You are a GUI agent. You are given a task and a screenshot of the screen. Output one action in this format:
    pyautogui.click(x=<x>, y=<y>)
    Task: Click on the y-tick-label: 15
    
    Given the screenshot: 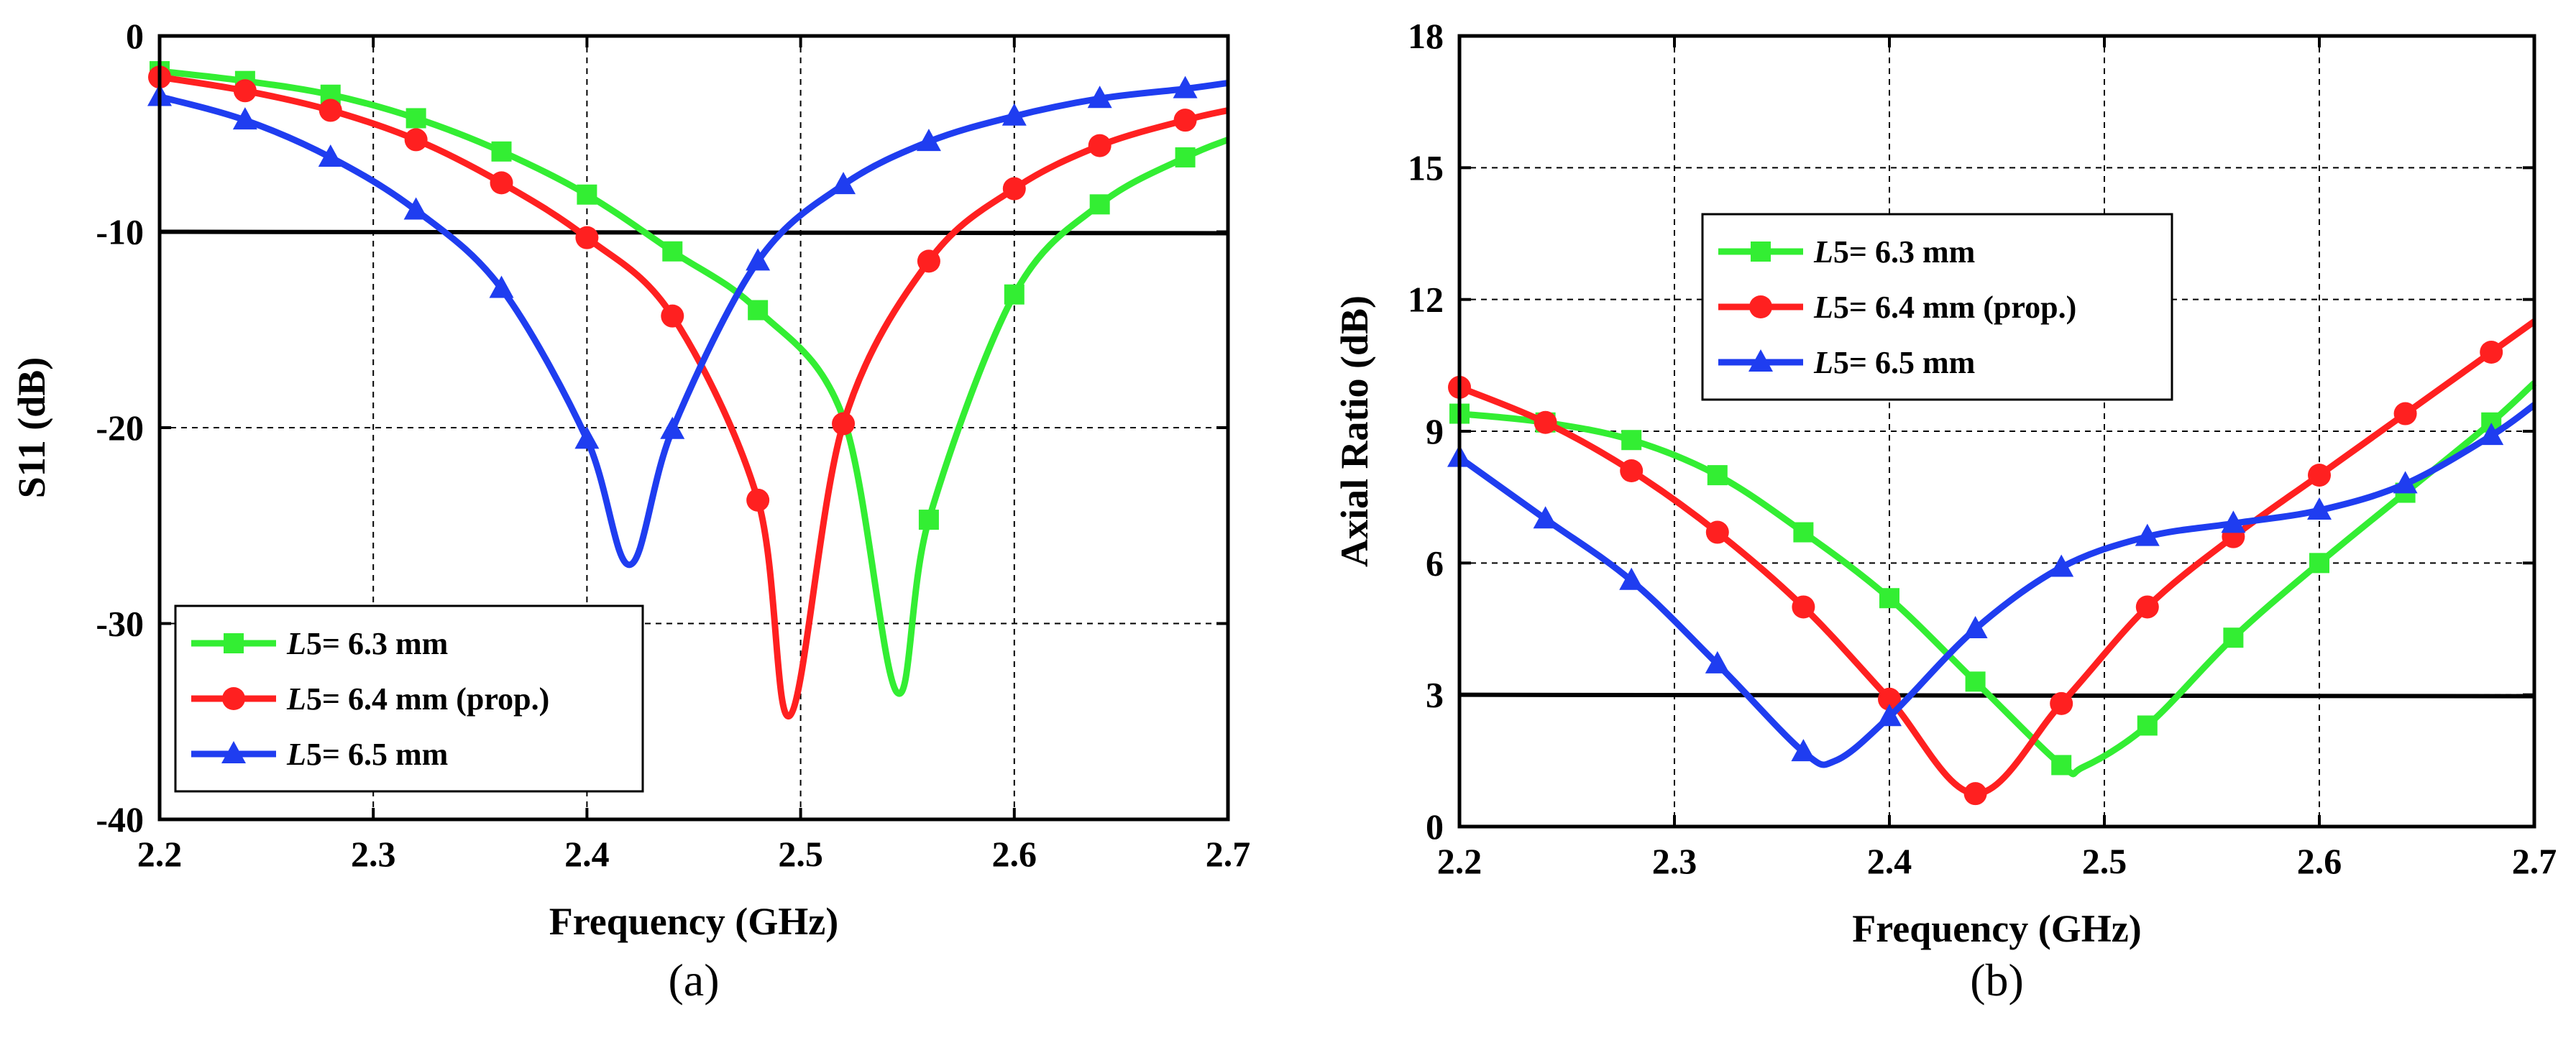 What is the action you would take?
    pyautogui.click(x=1426, y=167)
    